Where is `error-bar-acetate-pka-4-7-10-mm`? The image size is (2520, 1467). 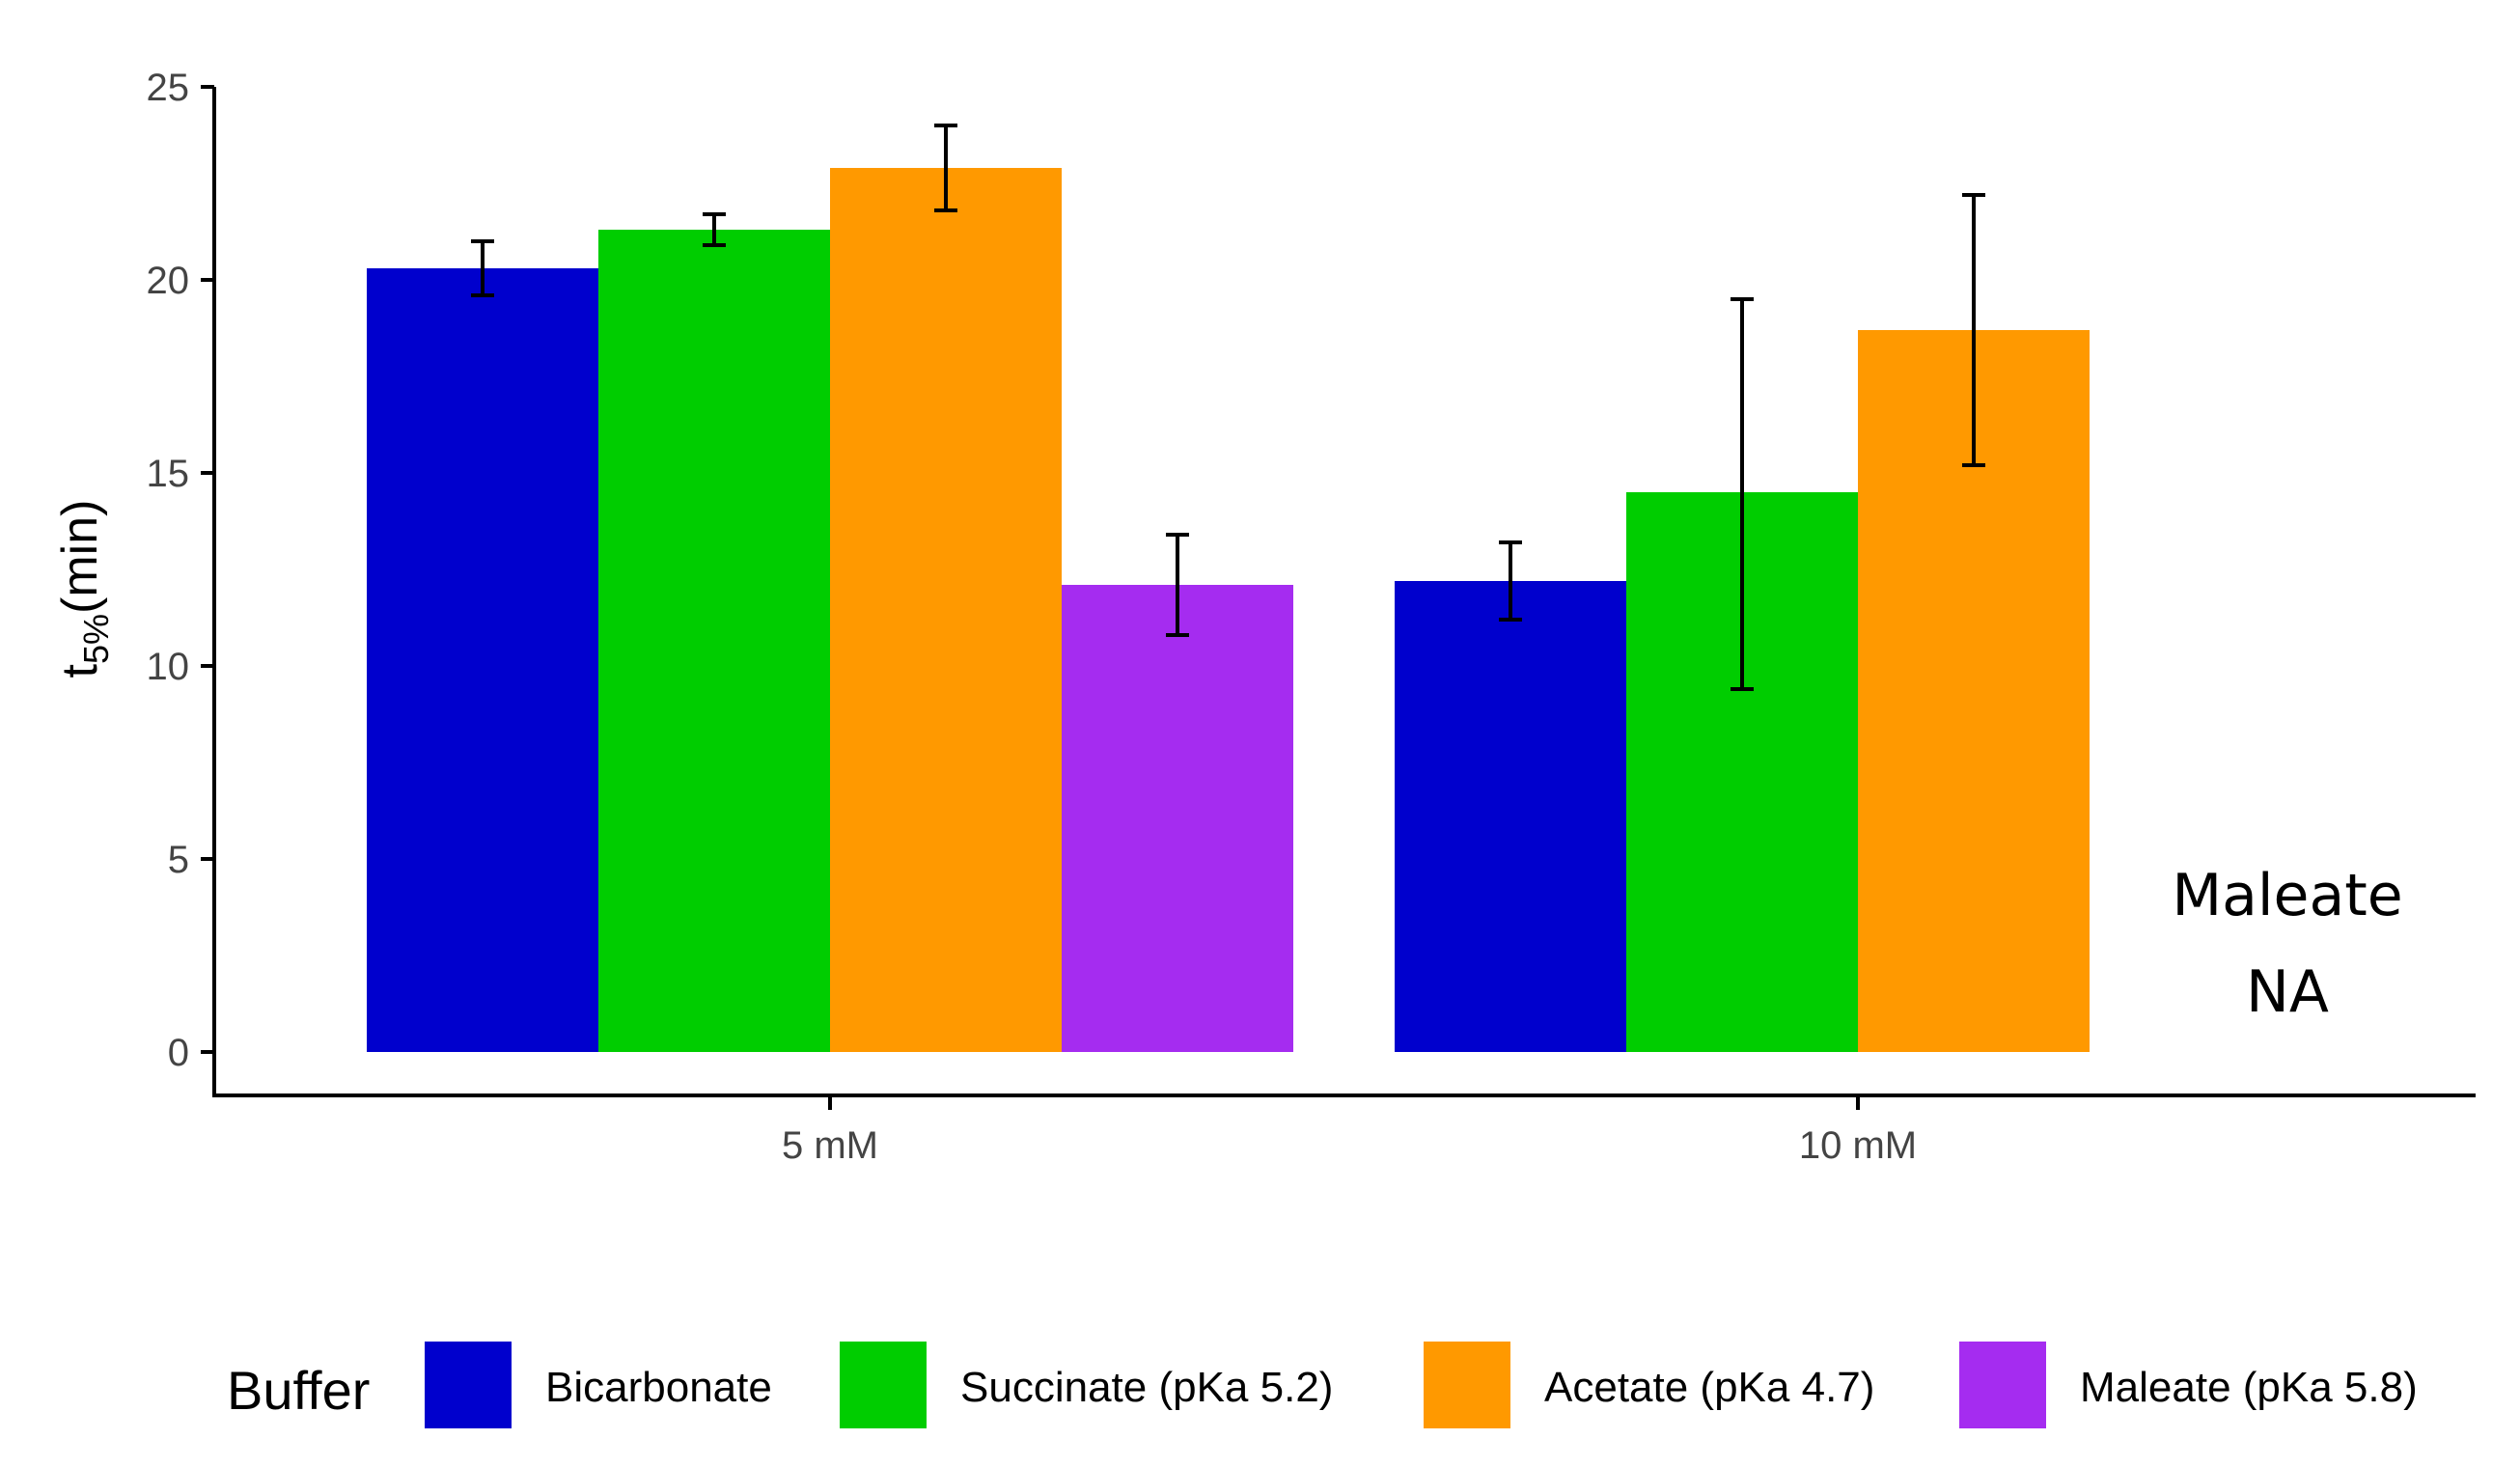
error-bar-acetate-pka-4-7-10-mm is located at coordinates (1974, 330).